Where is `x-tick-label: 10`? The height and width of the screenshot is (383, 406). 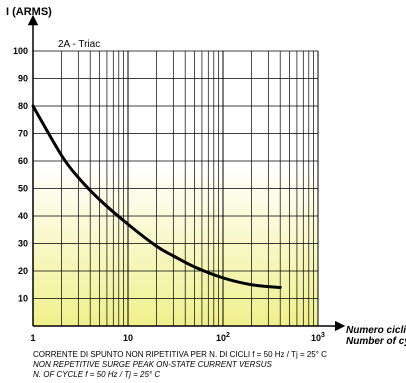 x-tick-label: 10 is located at coordinates (128, 338).